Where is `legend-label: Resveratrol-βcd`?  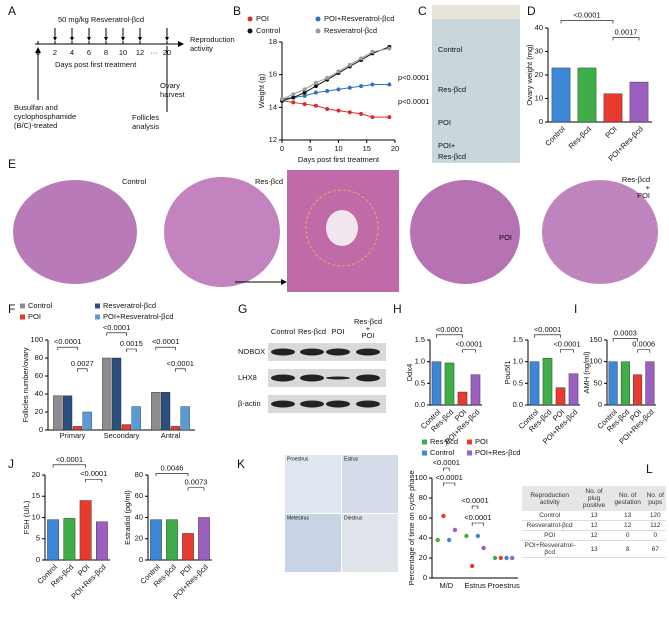
legend-label: Resveratrol-βcd is located at coordinates (350, 30).